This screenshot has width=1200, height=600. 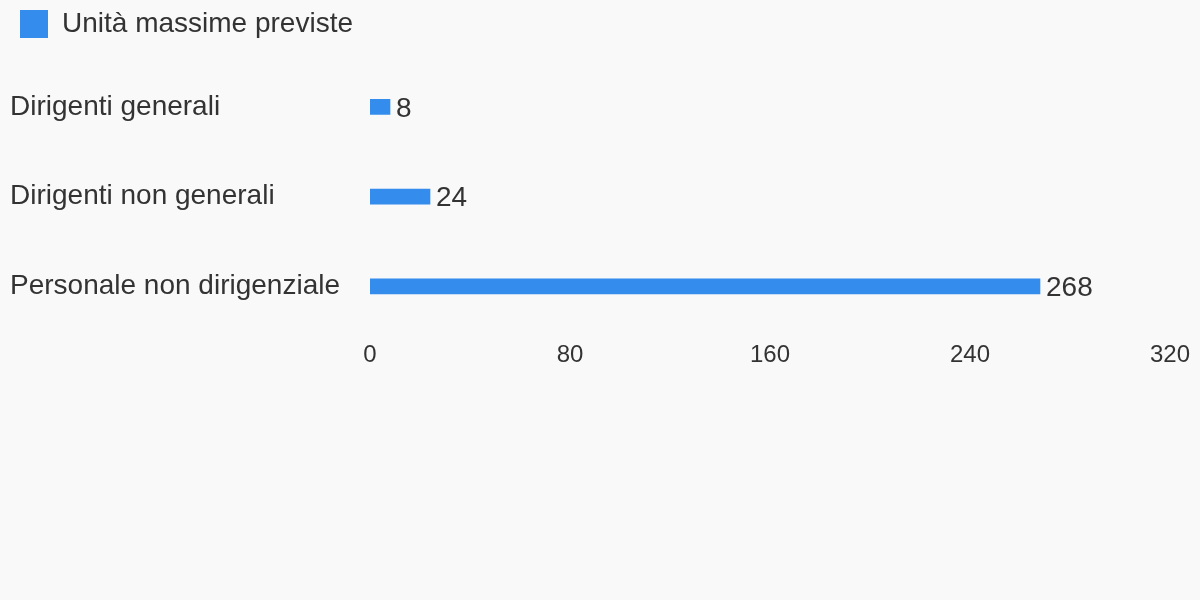 What do you see at coordinates (452, 197) in the screenshot?
I see `data-label: 24` at bounding box center [452, 197].